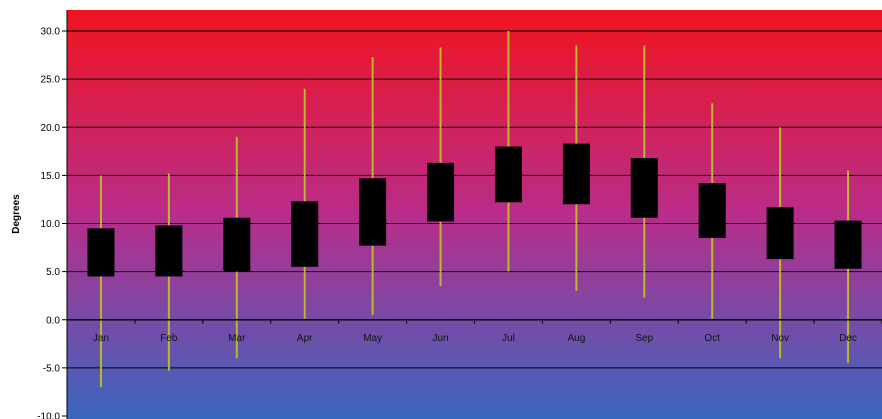 This screenshot has width=882, height=419. I want to click on x-tick-label: Mar, so click(237, 338).